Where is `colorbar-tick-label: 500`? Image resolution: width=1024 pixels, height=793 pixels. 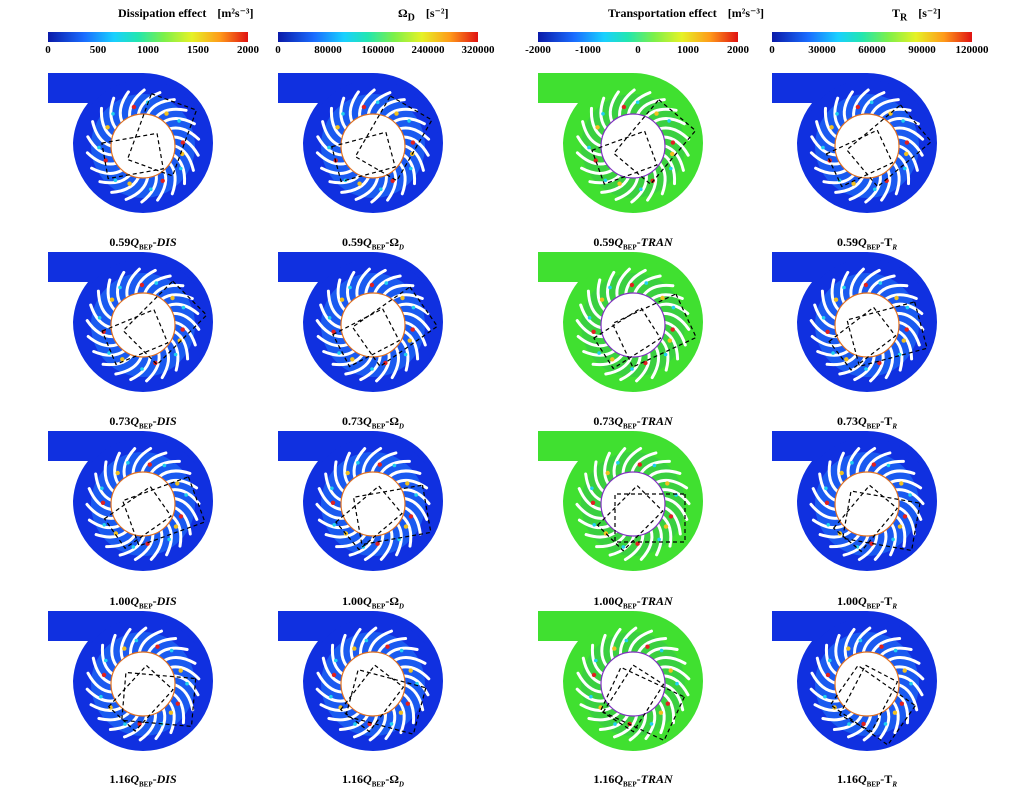 colorbar-tick-label: 500 is located at coordinates (98, 50).